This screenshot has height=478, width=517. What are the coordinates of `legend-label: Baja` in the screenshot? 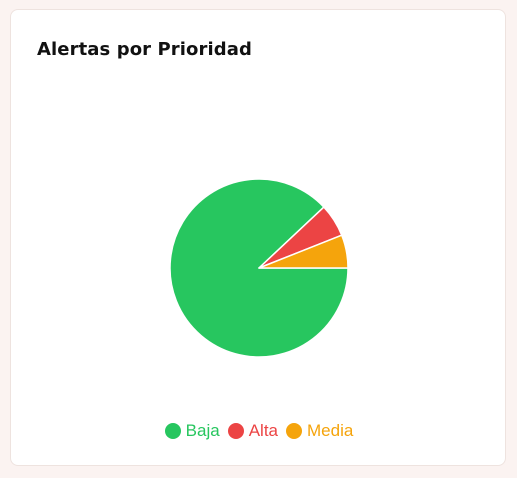 It's located at (202, 430).